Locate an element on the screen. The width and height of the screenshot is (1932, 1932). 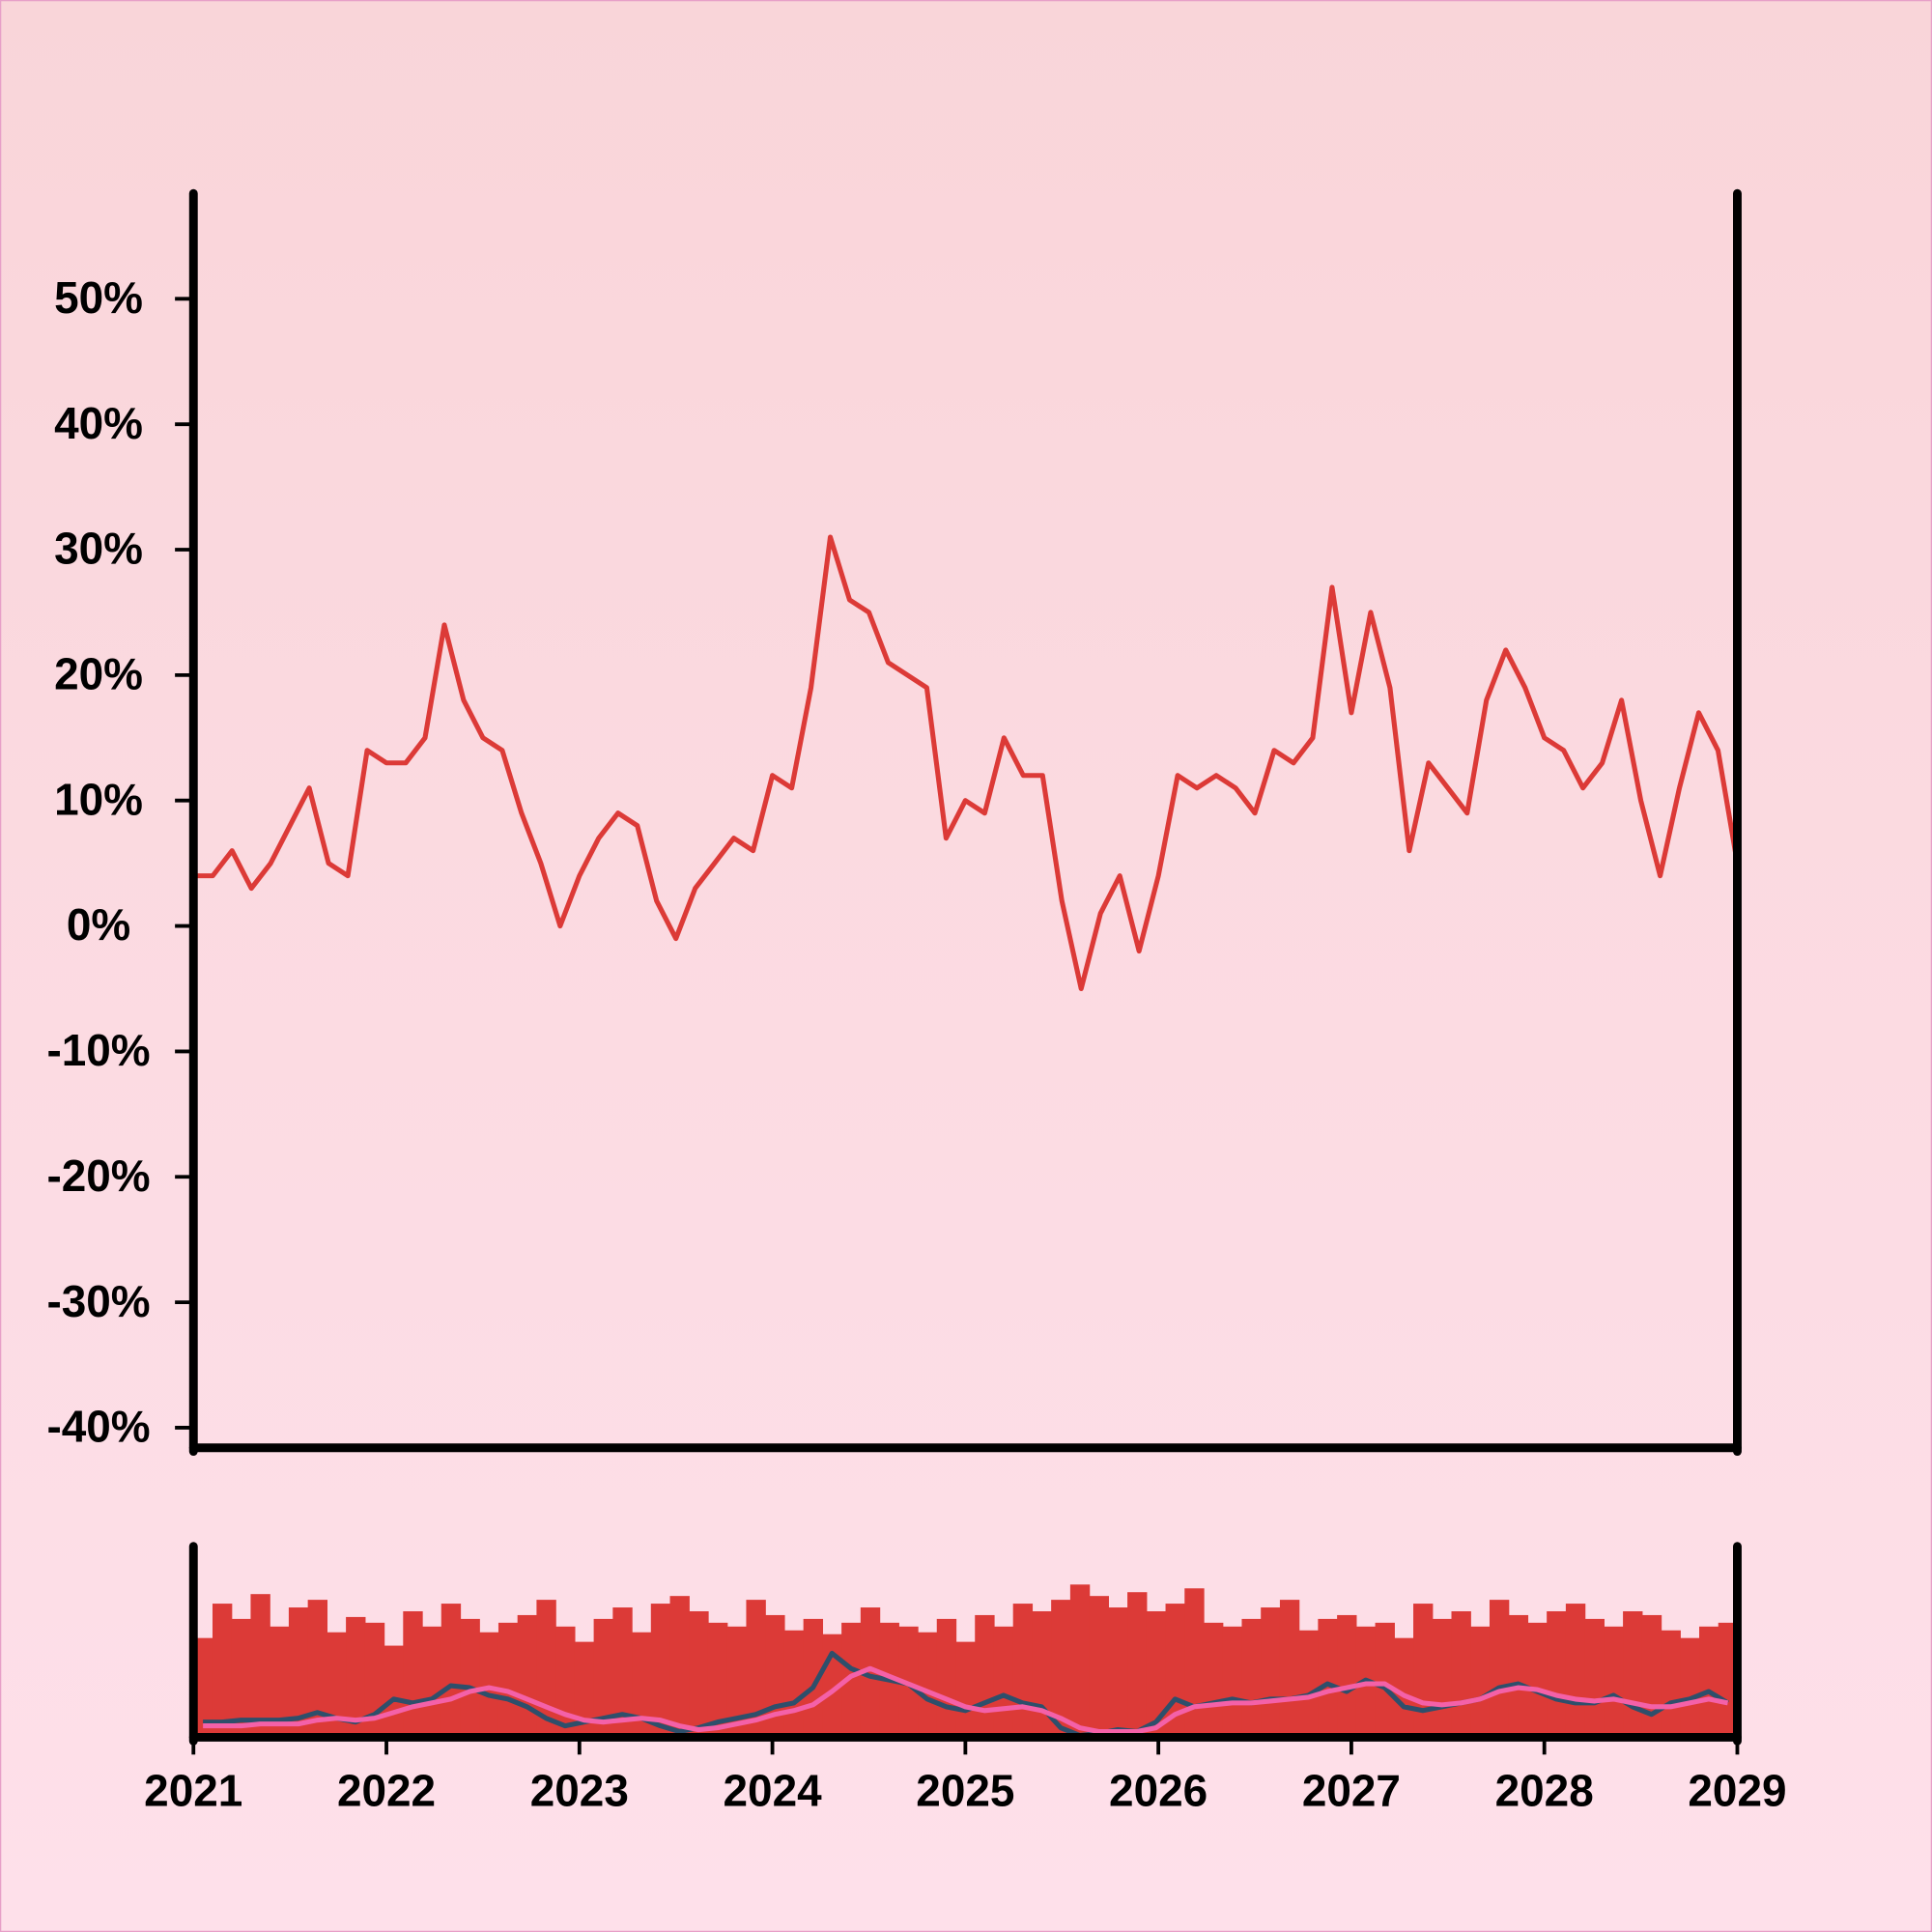
x-tick-label: 2024 is located at coordinates (773, 1790).